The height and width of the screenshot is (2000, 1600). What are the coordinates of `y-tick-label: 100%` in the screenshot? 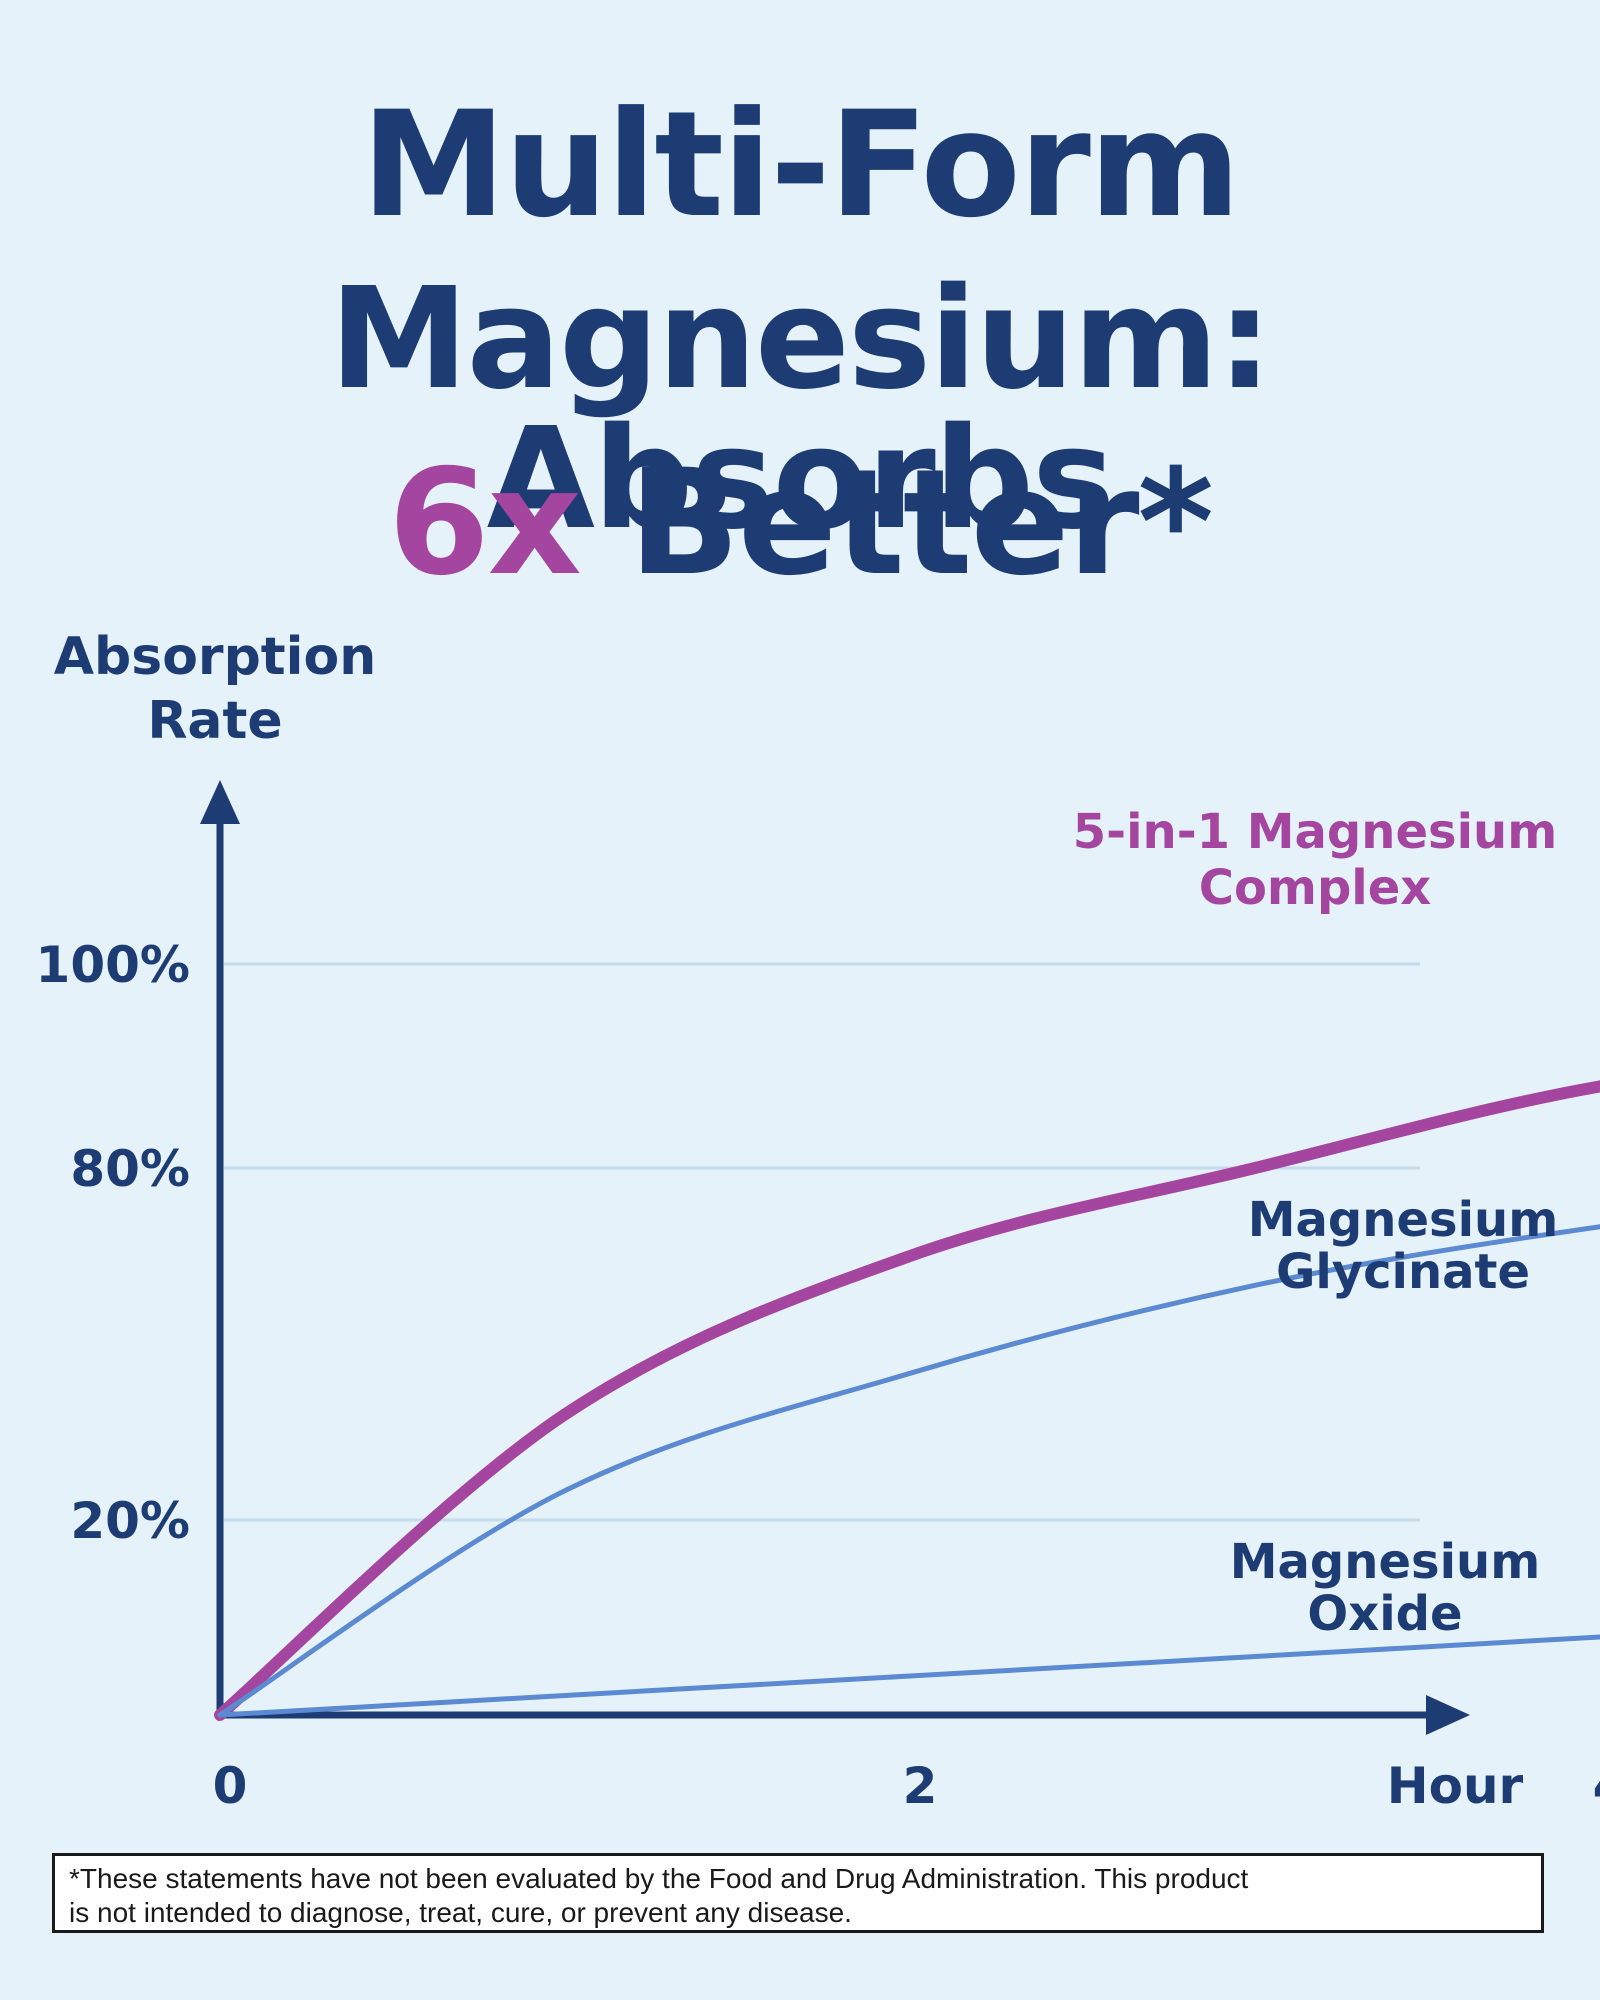 It's located at (113, 965).